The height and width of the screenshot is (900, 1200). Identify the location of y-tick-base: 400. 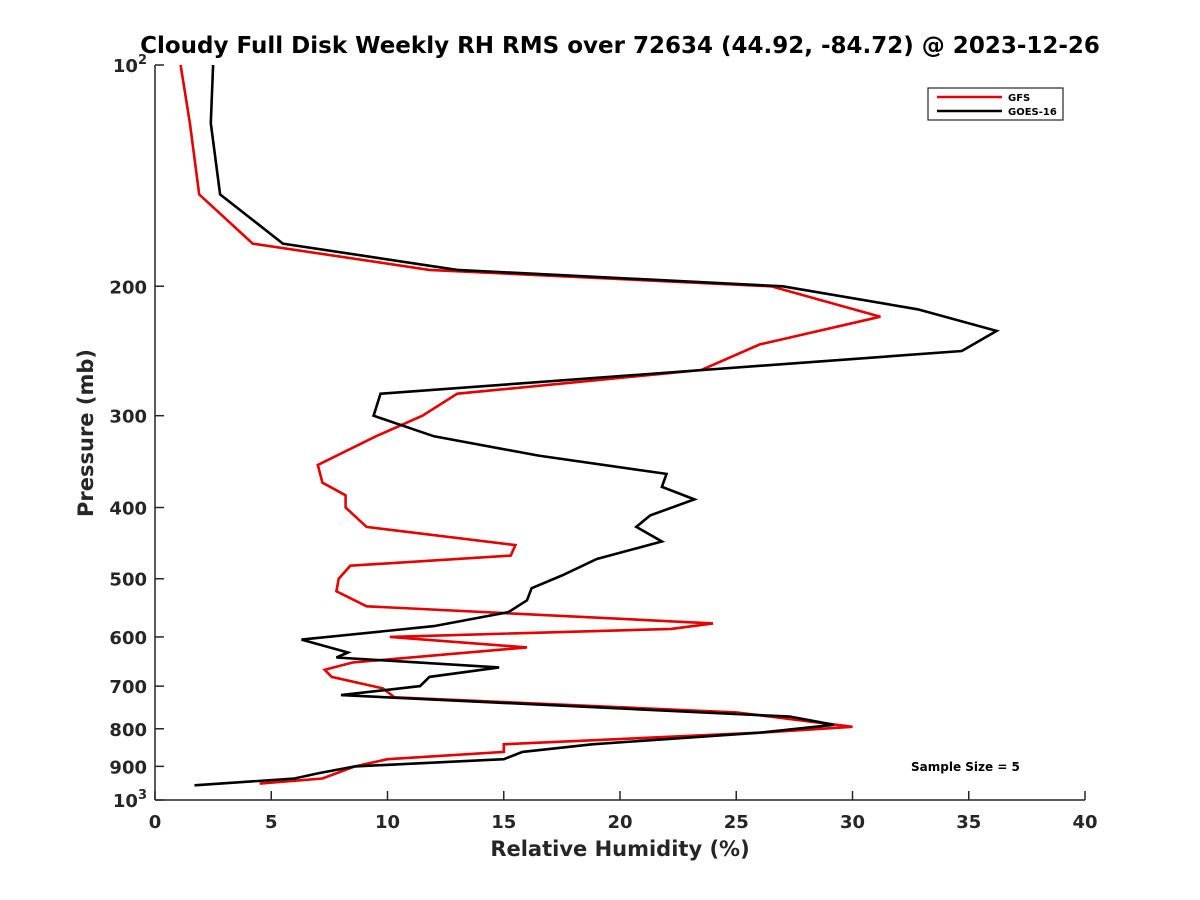
(128, 509).